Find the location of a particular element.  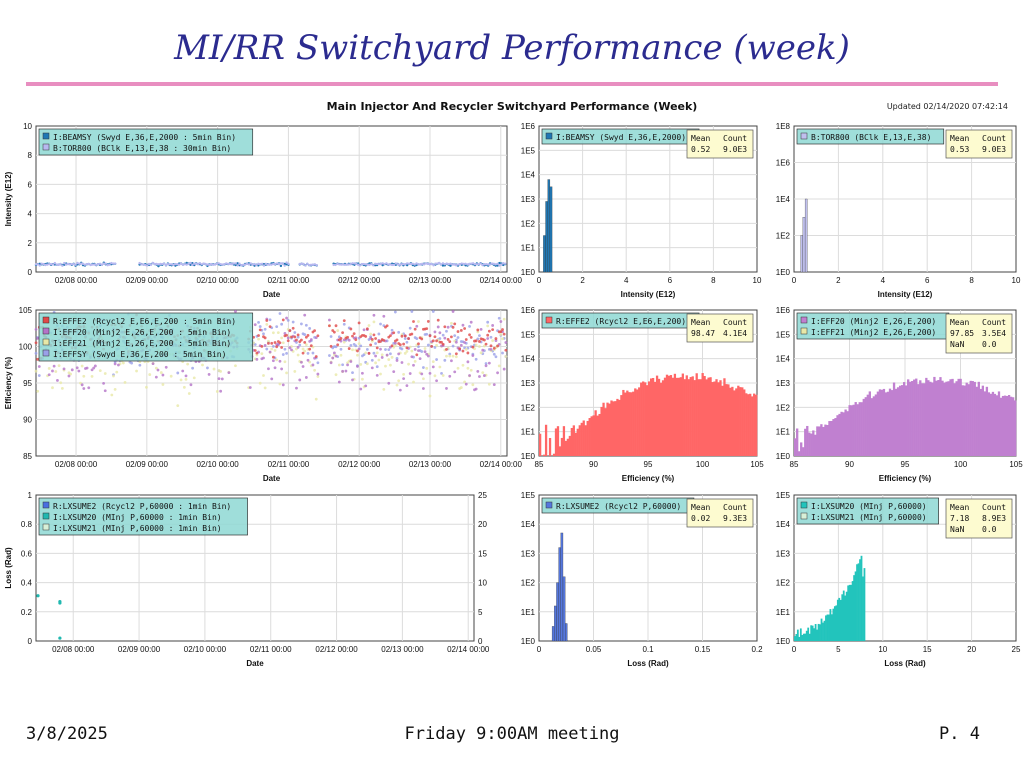

stats-cell: NaN is located at coordinates (957, 344).